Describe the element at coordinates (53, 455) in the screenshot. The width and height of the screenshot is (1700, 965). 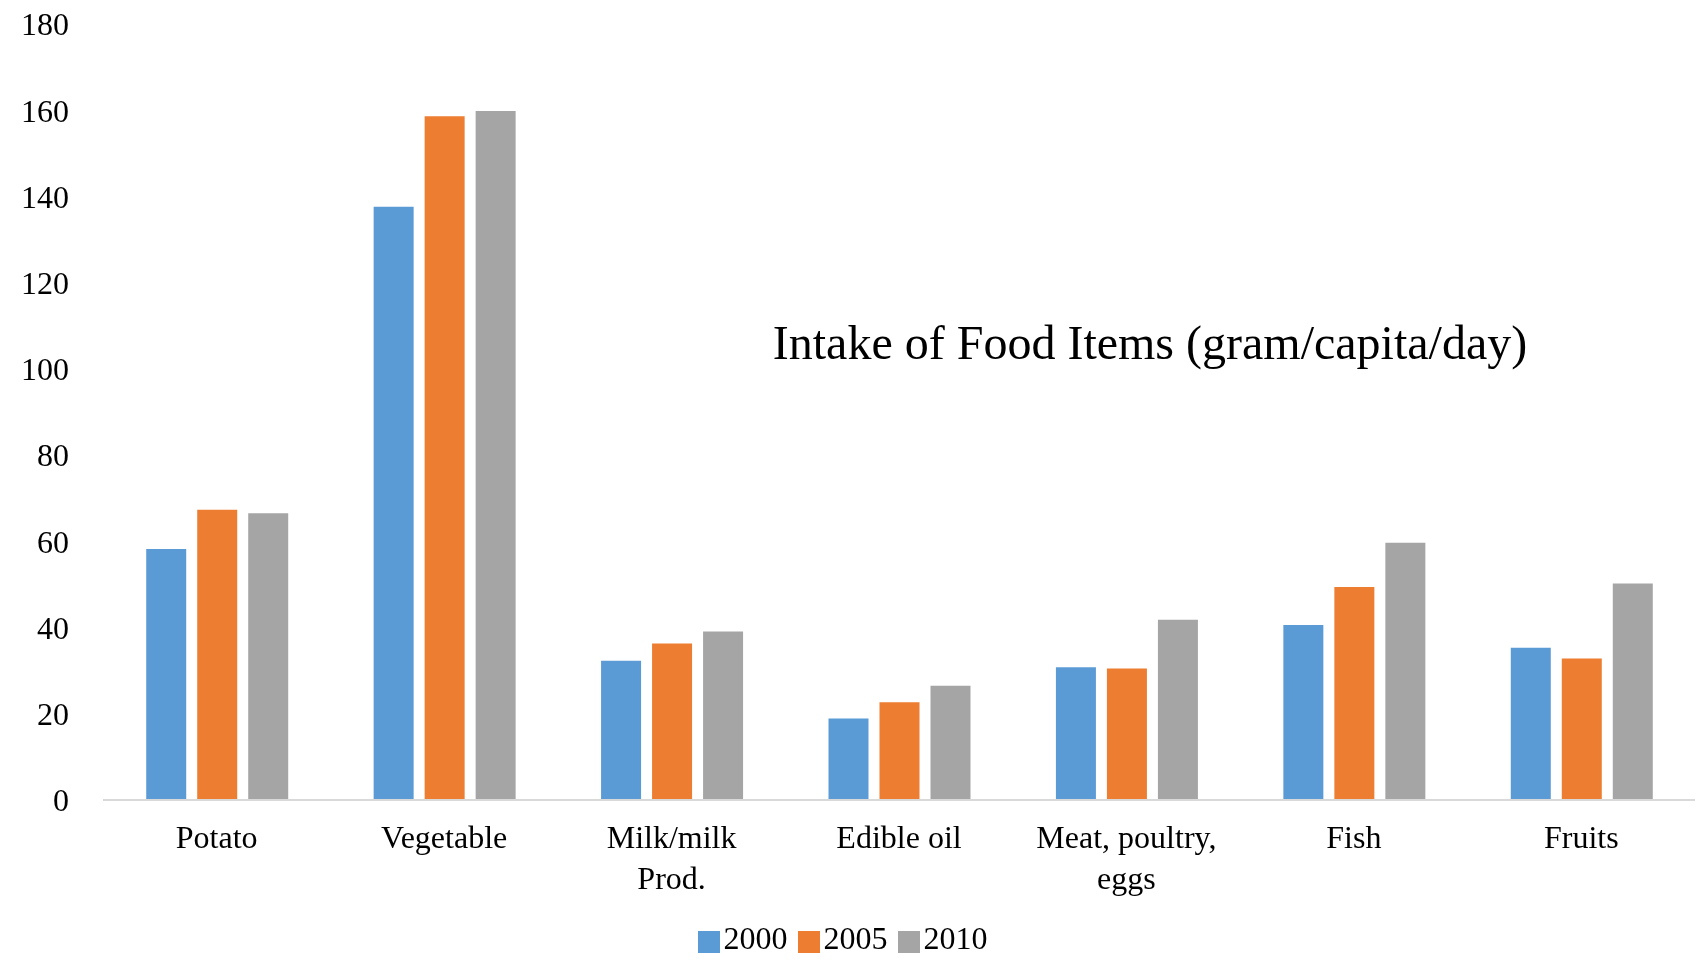
I see `y-tick-label: 80` at that location.